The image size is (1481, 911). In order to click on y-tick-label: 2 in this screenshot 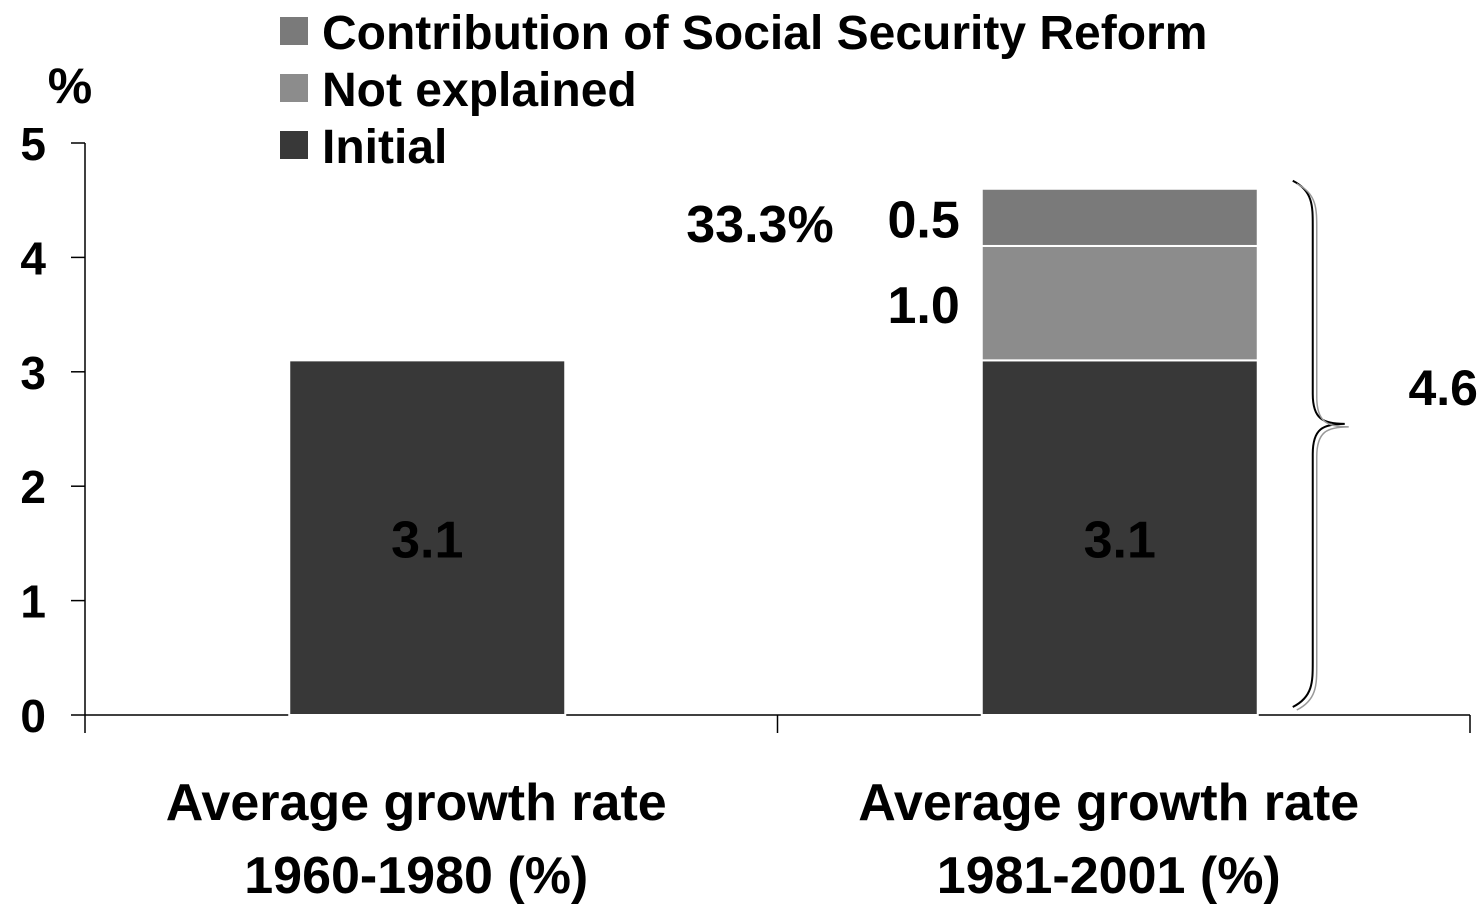, I will do `click(33, 487)`.